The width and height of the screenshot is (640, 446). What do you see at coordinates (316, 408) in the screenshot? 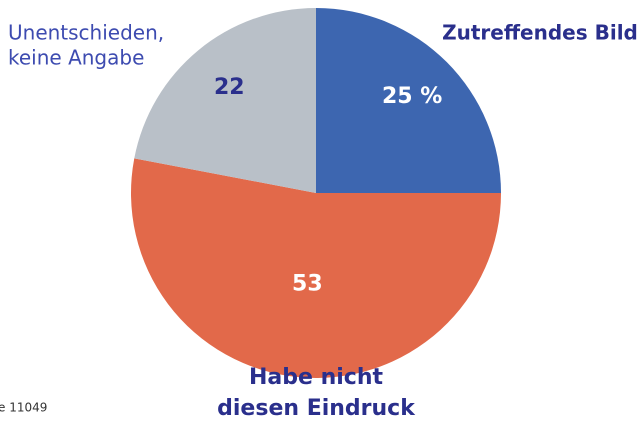
I see `category-label: diesen Eindruck` at bounding box center [316, 408].